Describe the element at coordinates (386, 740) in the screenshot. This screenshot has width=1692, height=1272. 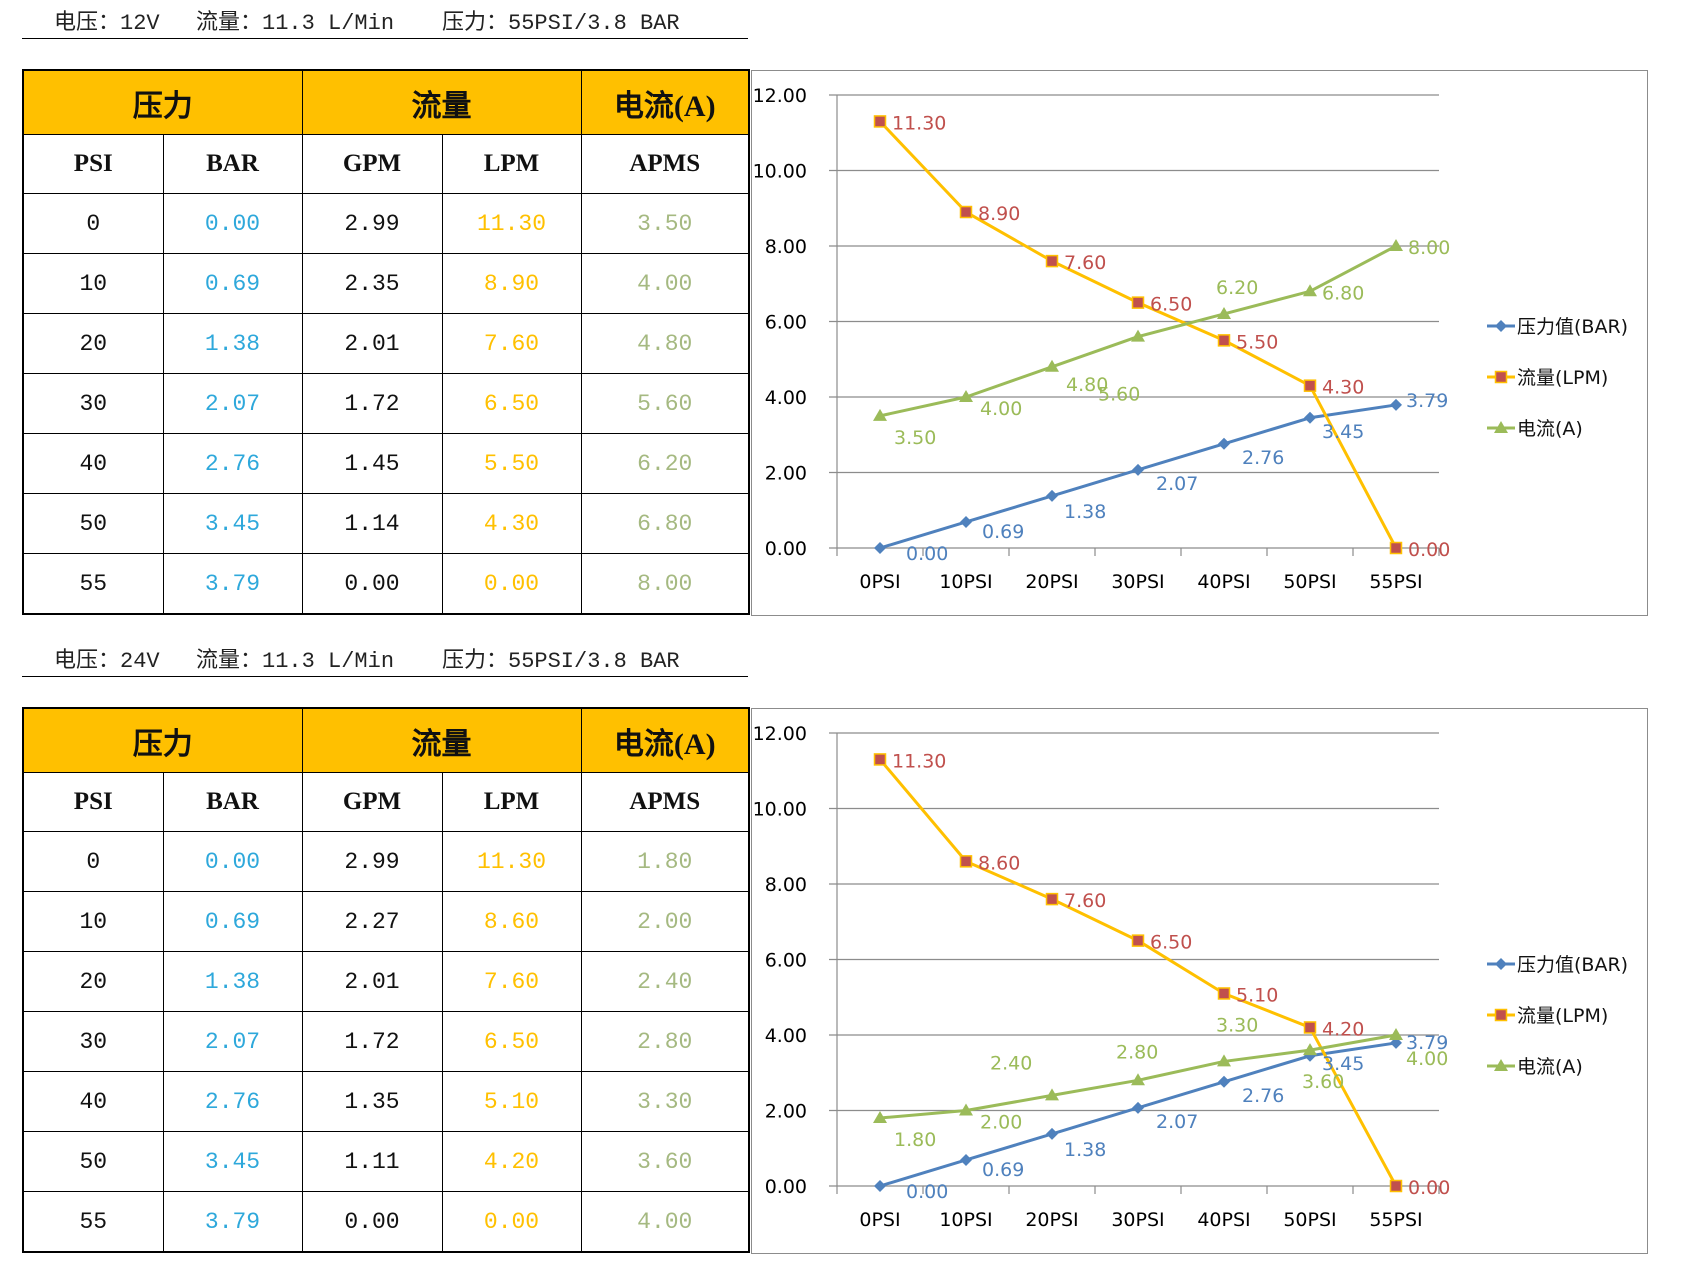
I see `group-header-row: 压力 流量 电流(A)` at that location.